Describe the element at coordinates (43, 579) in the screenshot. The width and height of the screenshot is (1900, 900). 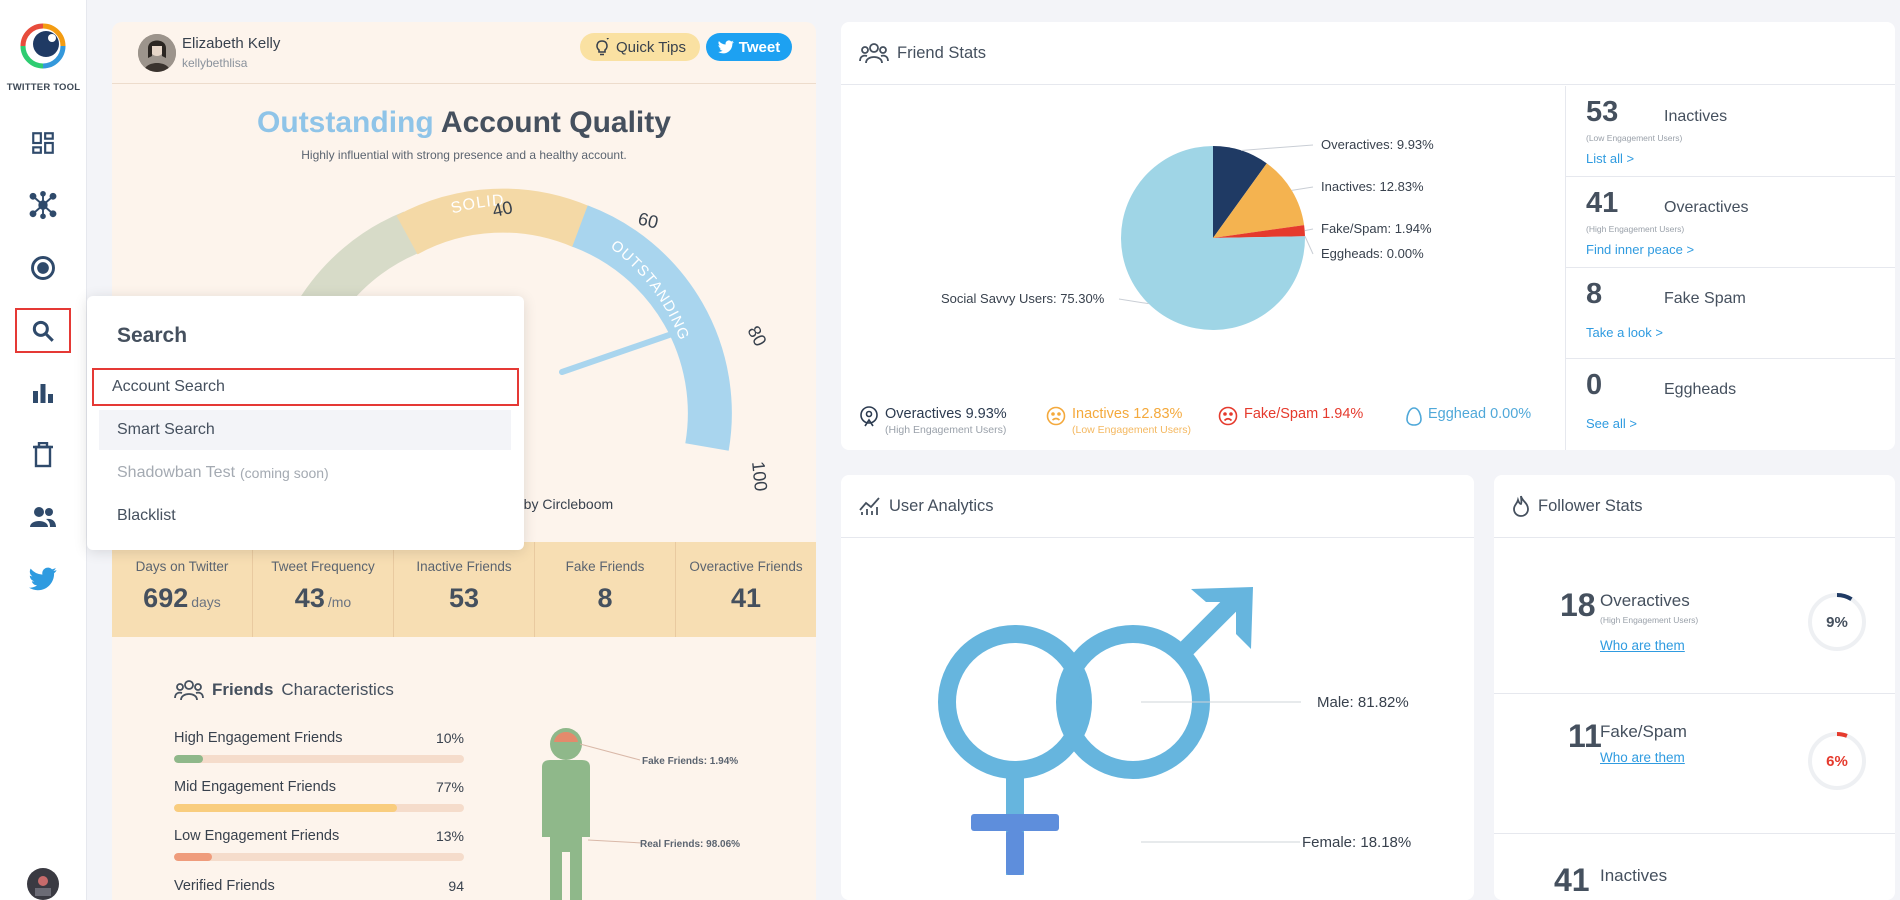
I see `twitter-icon` at that location.